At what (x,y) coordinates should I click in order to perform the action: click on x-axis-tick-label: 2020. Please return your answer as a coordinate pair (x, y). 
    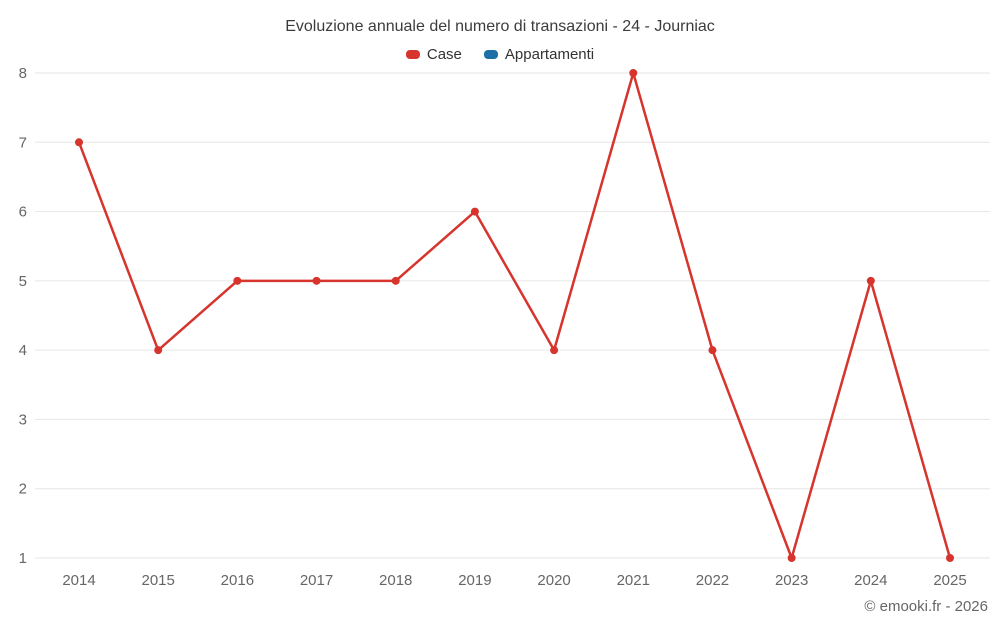
    Looking at the image, I should click on (553, 580).